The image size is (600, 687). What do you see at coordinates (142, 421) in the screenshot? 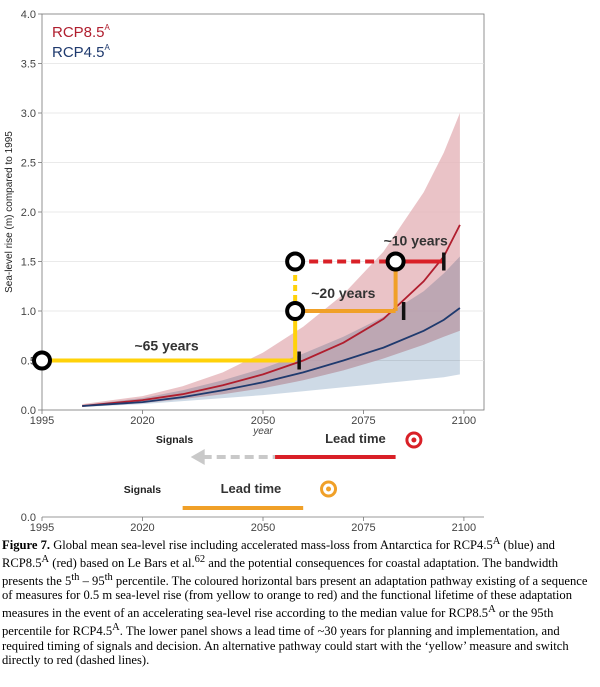
I see `x-tick-label: 2020` at bounding box center [142, 421].